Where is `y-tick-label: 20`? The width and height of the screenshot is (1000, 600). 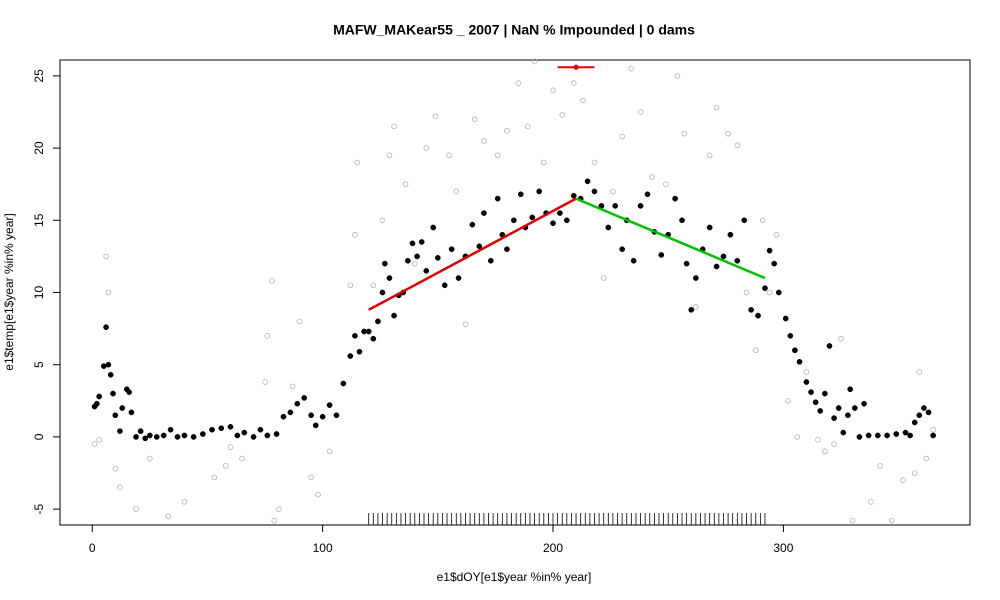 y-tick-label: 20 is located at coordinates (39, 148).